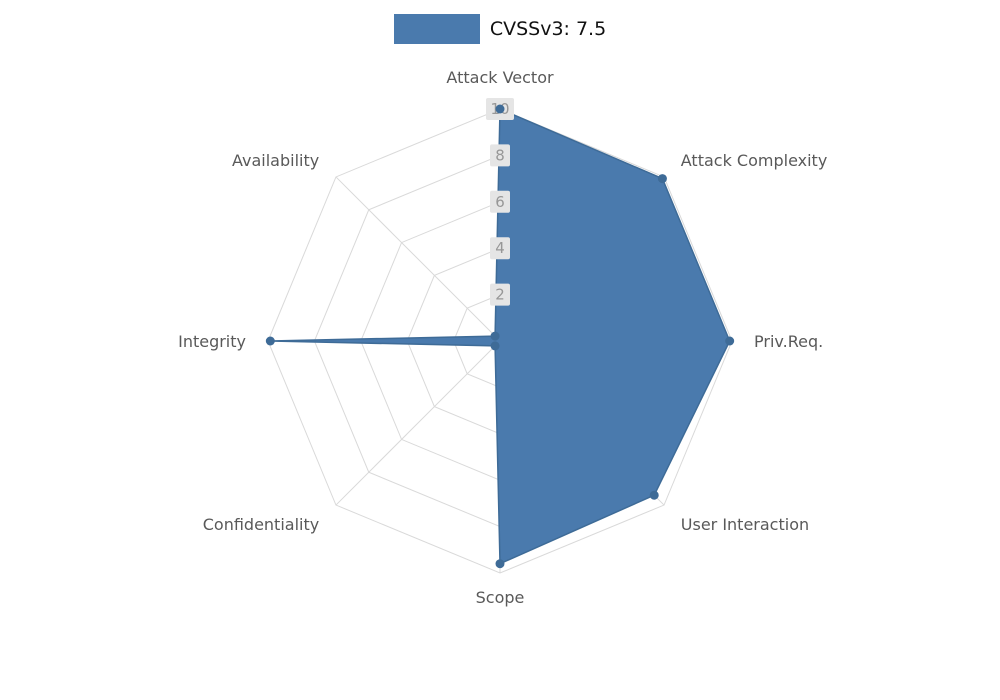 This screenshot has height=700, width=1000. I want to click on tick-label: 4, so click(500, 248).